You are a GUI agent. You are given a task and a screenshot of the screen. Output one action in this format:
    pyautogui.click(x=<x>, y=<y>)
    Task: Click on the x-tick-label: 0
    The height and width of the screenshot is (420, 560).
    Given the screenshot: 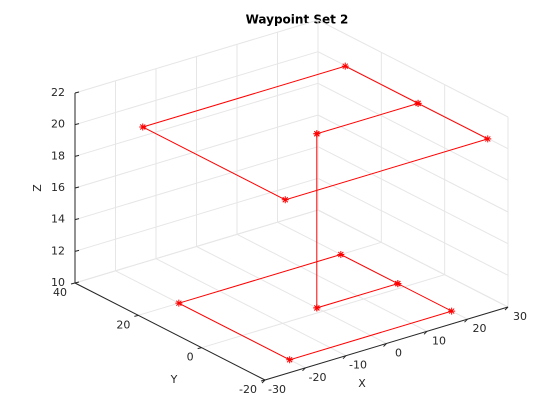 What is the action you would take?
    pyautogui.click(x=398, y=353)
    